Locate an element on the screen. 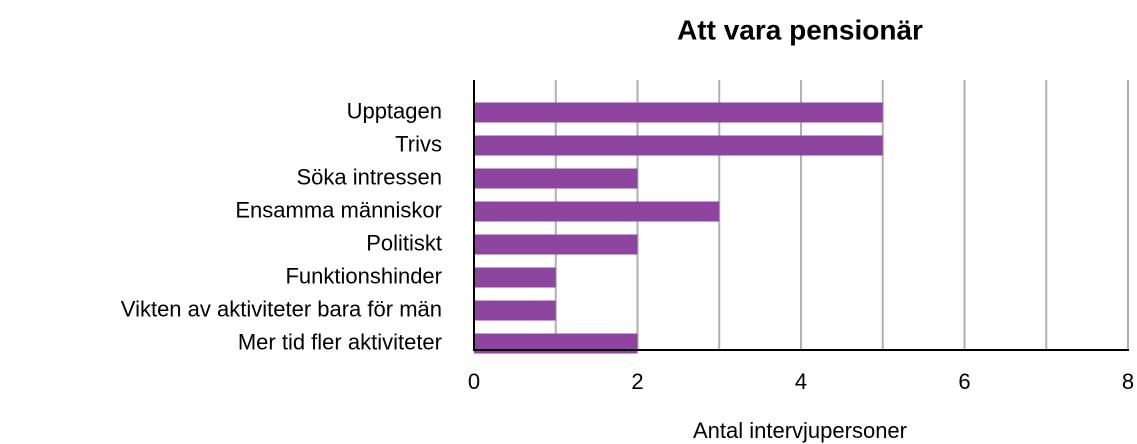 The height and width of the screenshot is (444, 1137). y-tick-label: Trivs is located at coordinates (418, 143).